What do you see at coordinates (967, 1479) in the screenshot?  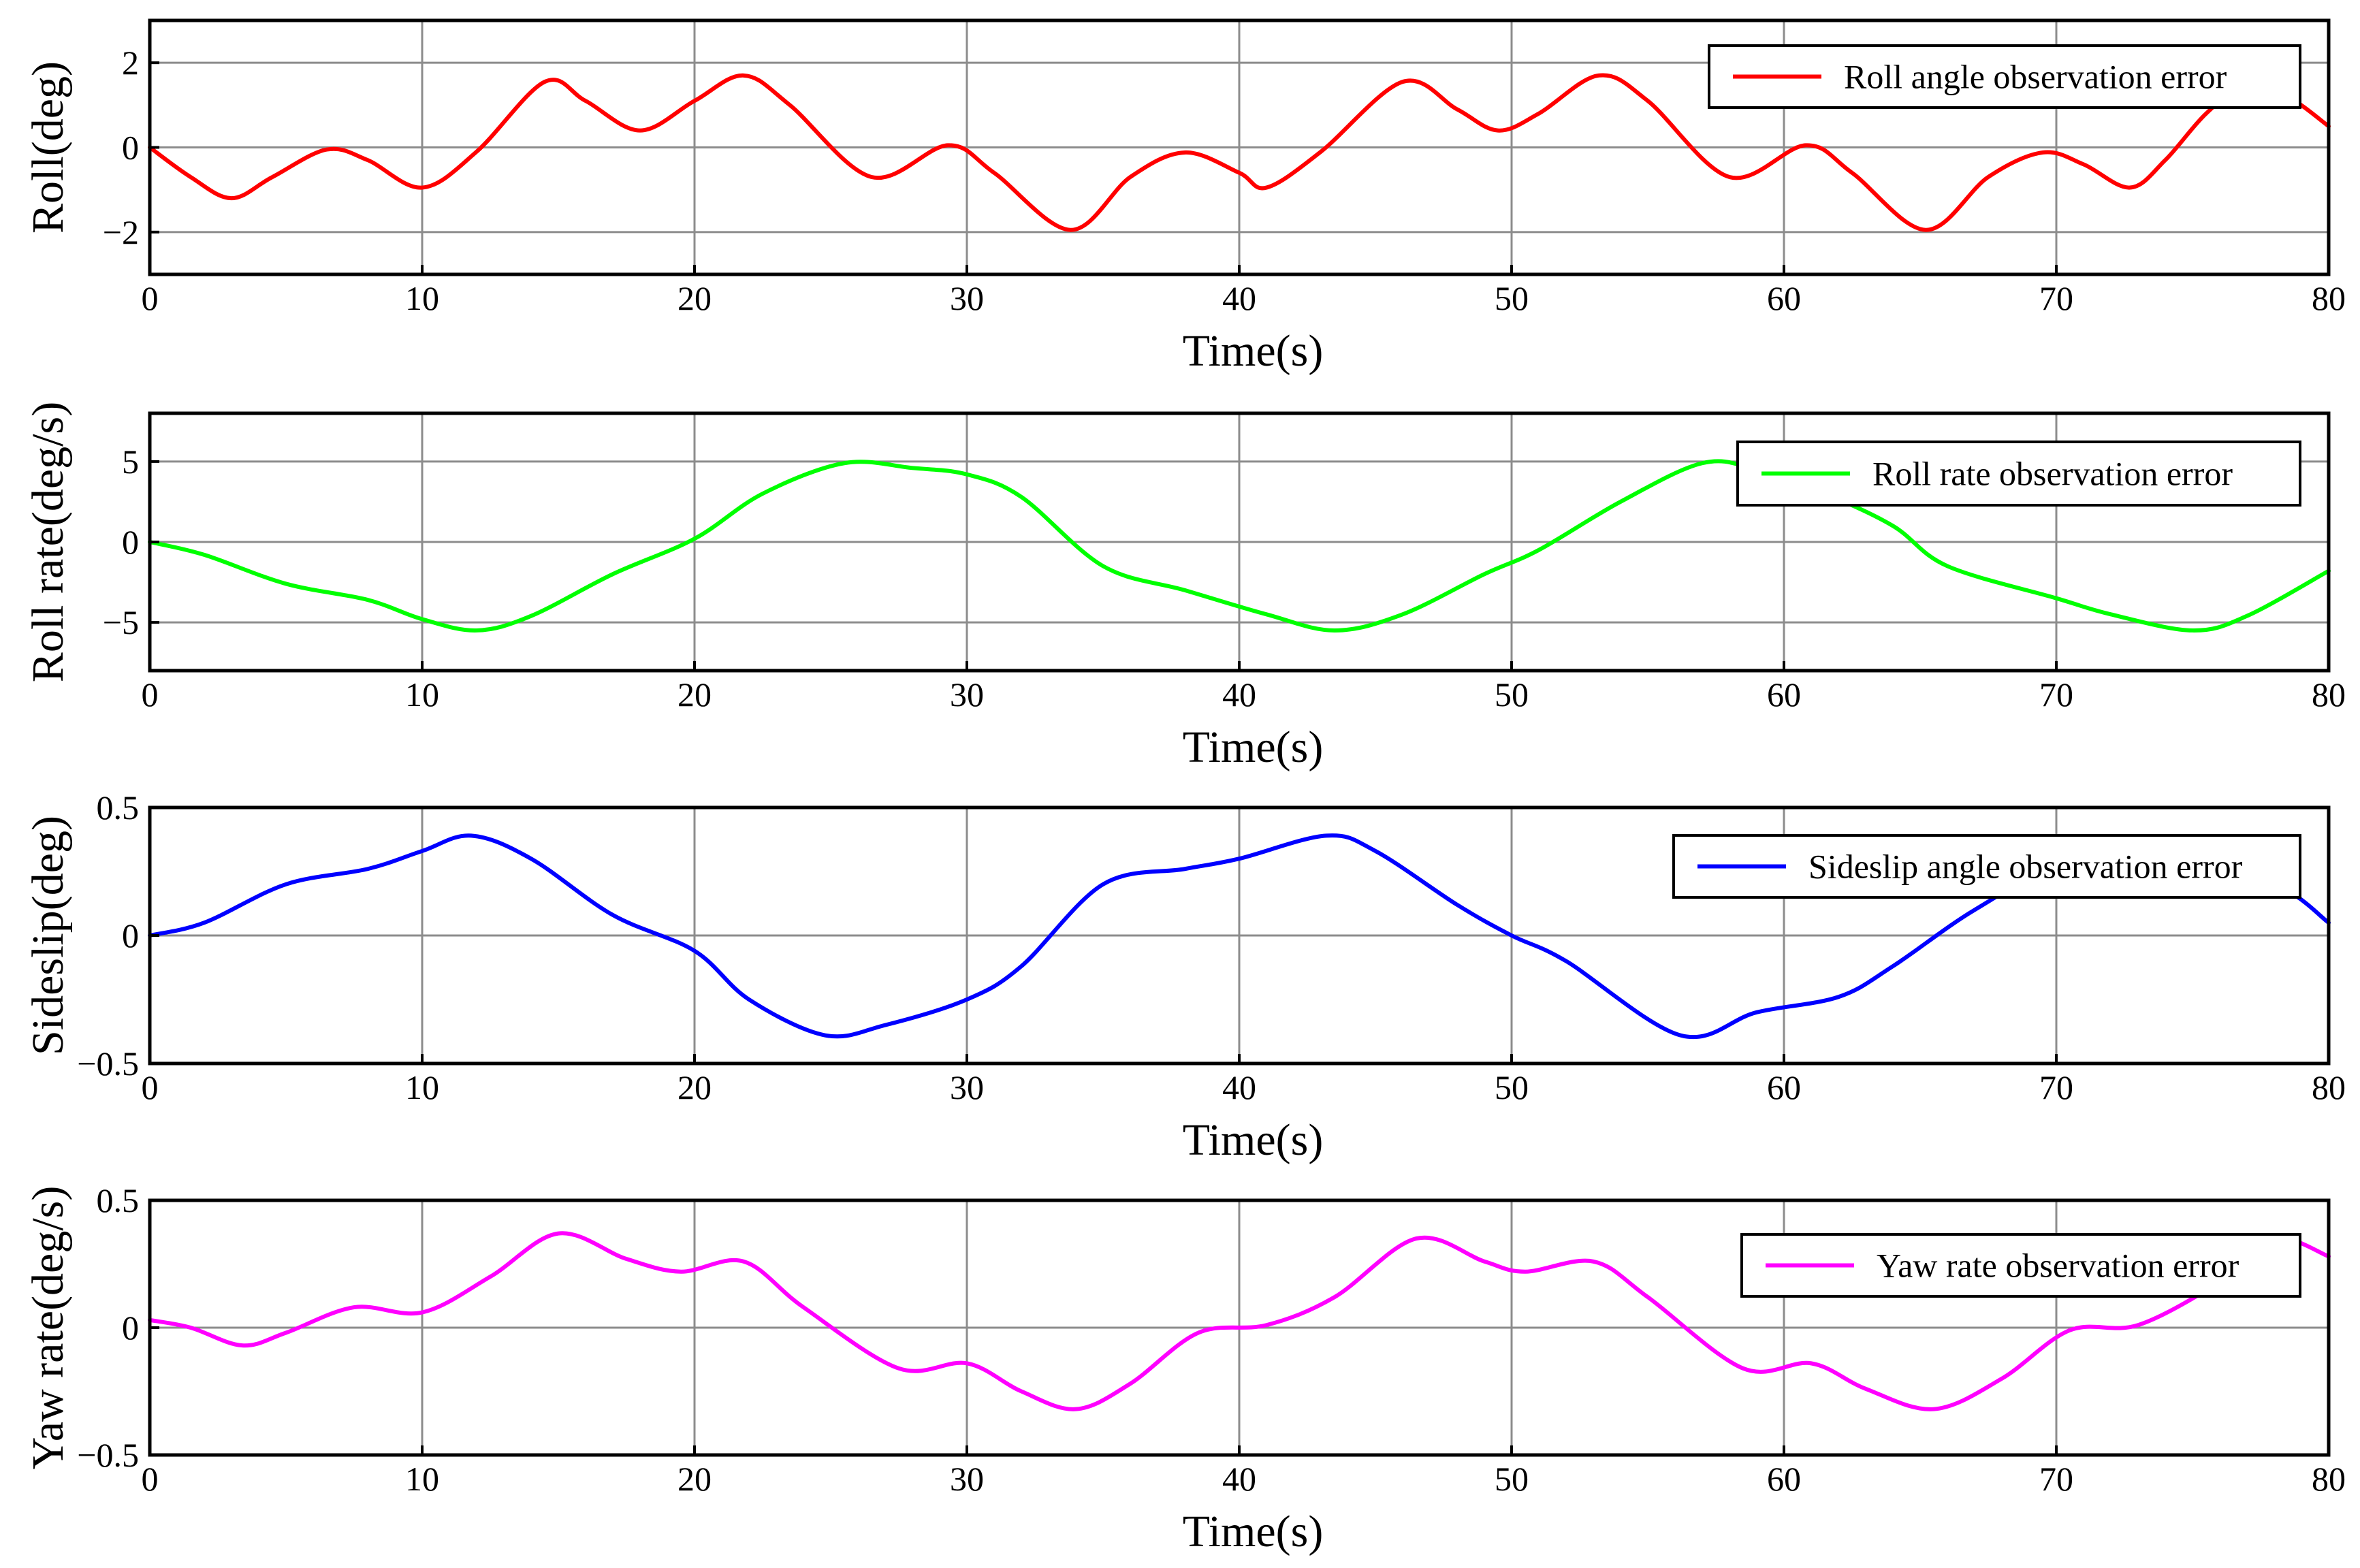 I see `yaw-rate-xtick-label-30: 30` at bounding box center [967, 1479].